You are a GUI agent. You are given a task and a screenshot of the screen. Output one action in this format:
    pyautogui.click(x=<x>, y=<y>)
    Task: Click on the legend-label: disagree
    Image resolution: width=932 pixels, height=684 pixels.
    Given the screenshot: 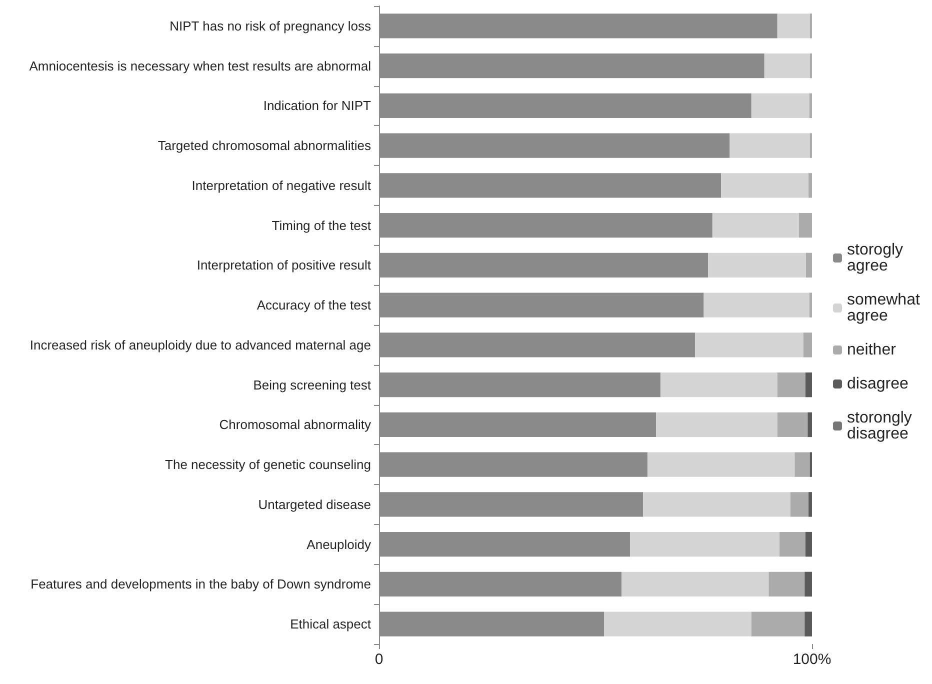 What is the action you would take?
    pyautogui.click(x=877, y=384)
    